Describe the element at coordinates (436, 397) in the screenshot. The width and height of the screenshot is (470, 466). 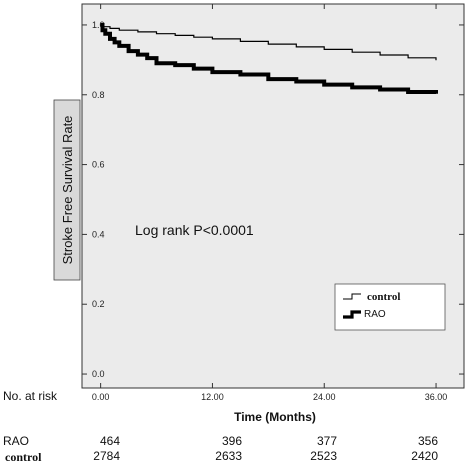
I see `x-tick-label: 36.00` at that location.